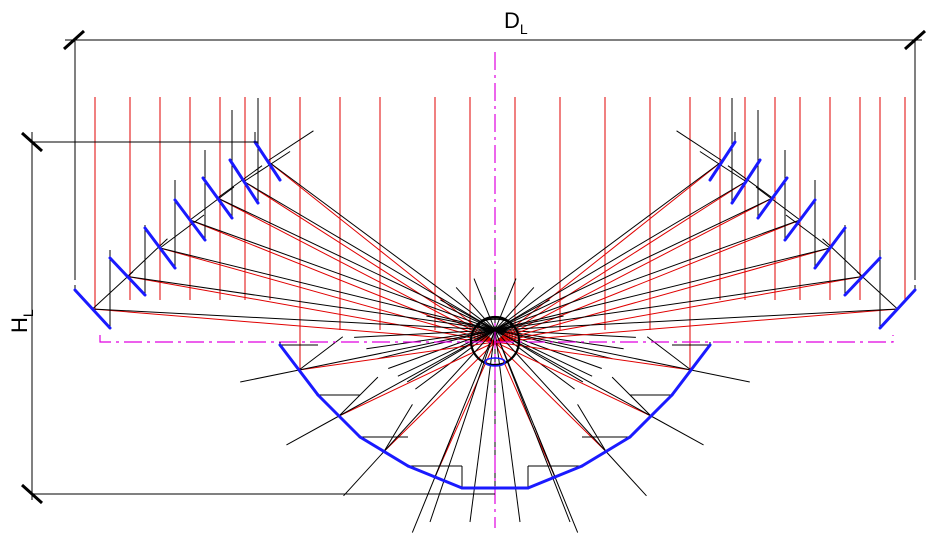  I want to click on height-tick-bottom, so click(32, 494).